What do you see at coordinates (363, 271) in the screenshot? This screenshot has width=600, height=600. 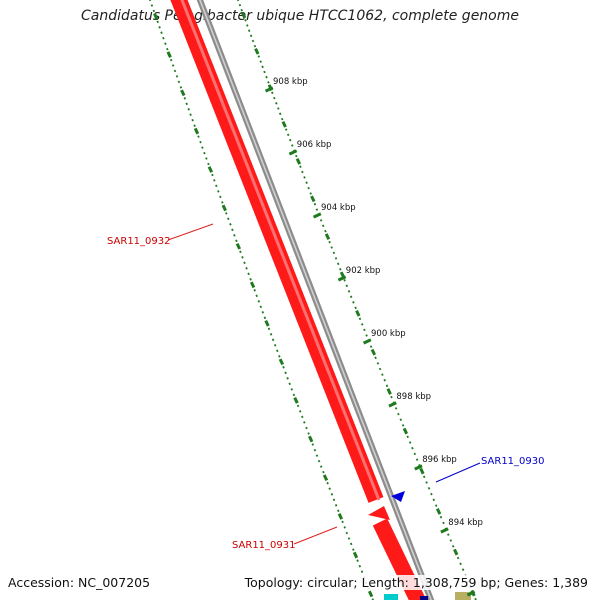 I see `tick-label: 902 kbp` at bounding box center [363, 271].